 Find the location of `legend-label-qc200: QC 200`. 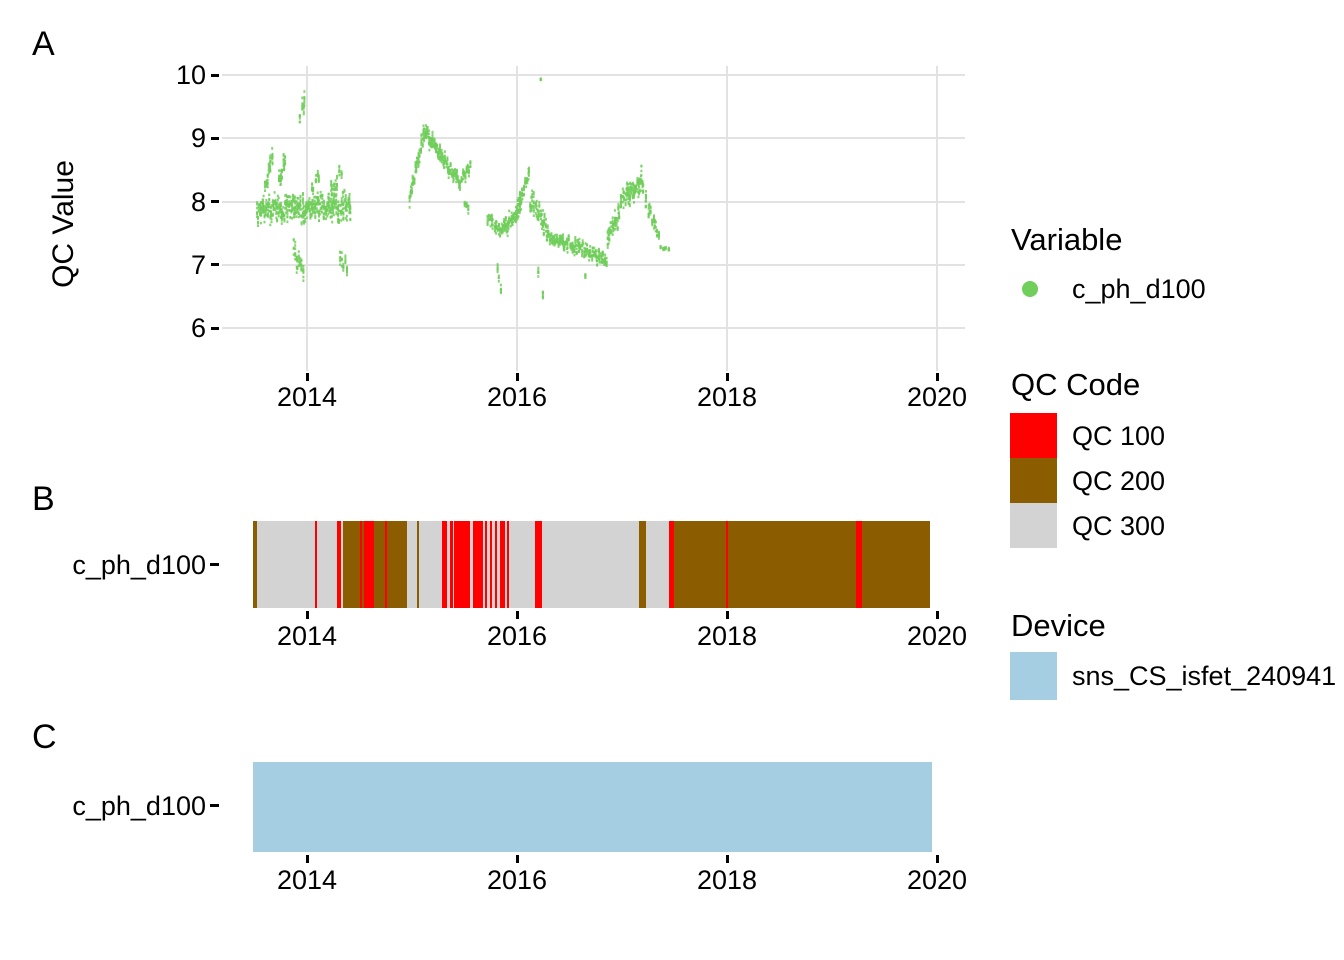

legend-label-qc200: QC 200 is located at coordinates (1119, 481).